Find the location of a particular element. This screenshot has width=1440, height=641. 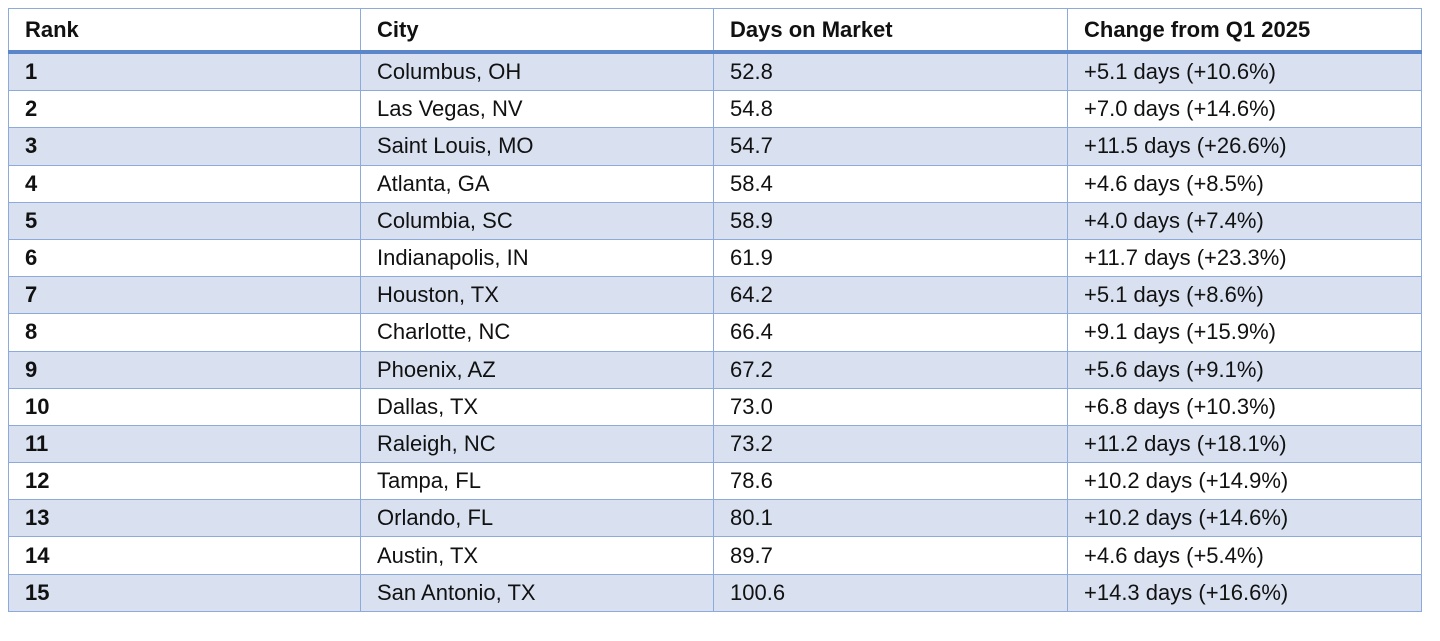

rank-cell: 3 is located at coordinates (184, 146).